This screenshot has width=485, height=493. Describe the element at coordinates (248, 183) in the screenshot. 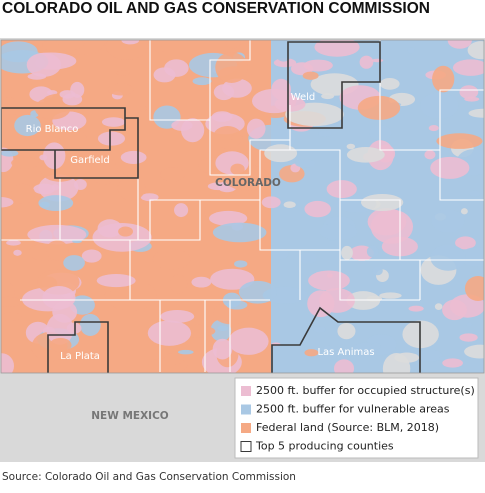

I see `state-label: COLORADO` at that location.